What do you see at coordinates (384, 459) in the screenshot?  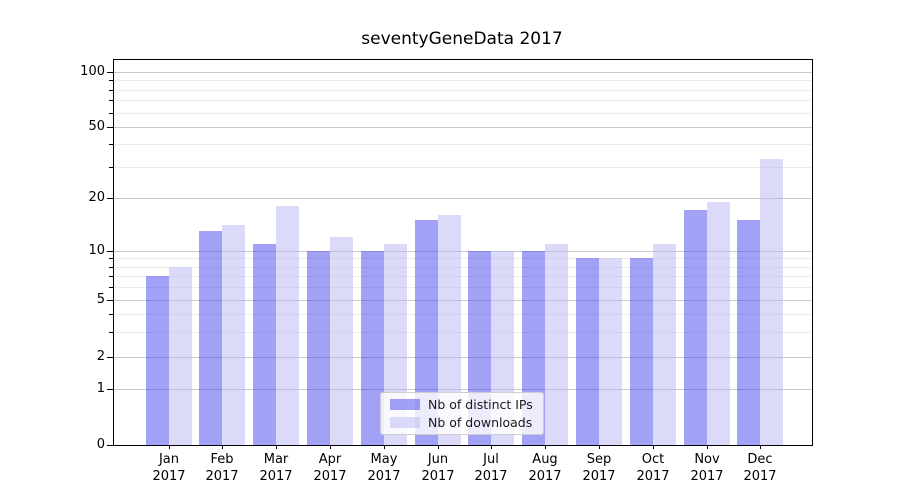 I see `x-tick-label-month: May` at bounding box center [384, 459].